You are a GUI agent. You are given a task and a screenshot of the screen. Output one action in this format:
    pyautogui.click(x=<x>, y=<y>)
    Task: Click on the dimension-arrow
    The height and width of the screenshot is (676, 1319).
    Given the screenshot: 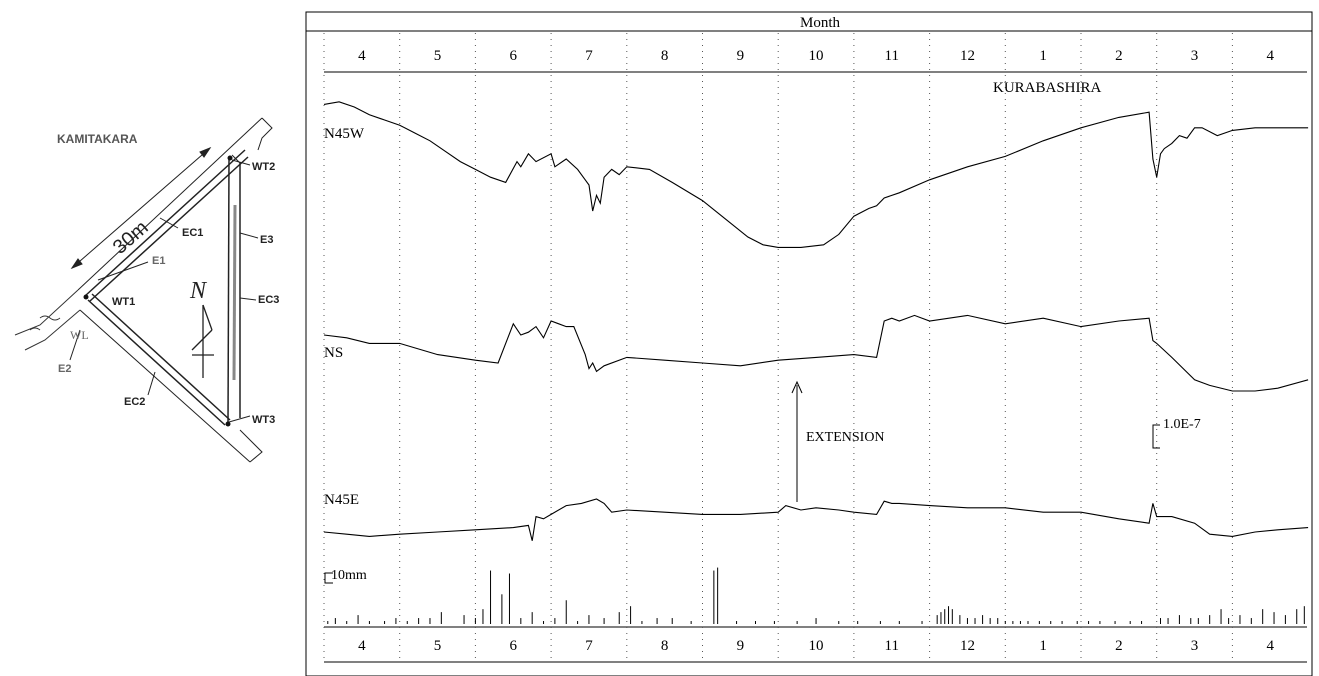 What is the action you would take?
    pyautogui.click(x=141, y=208)
    